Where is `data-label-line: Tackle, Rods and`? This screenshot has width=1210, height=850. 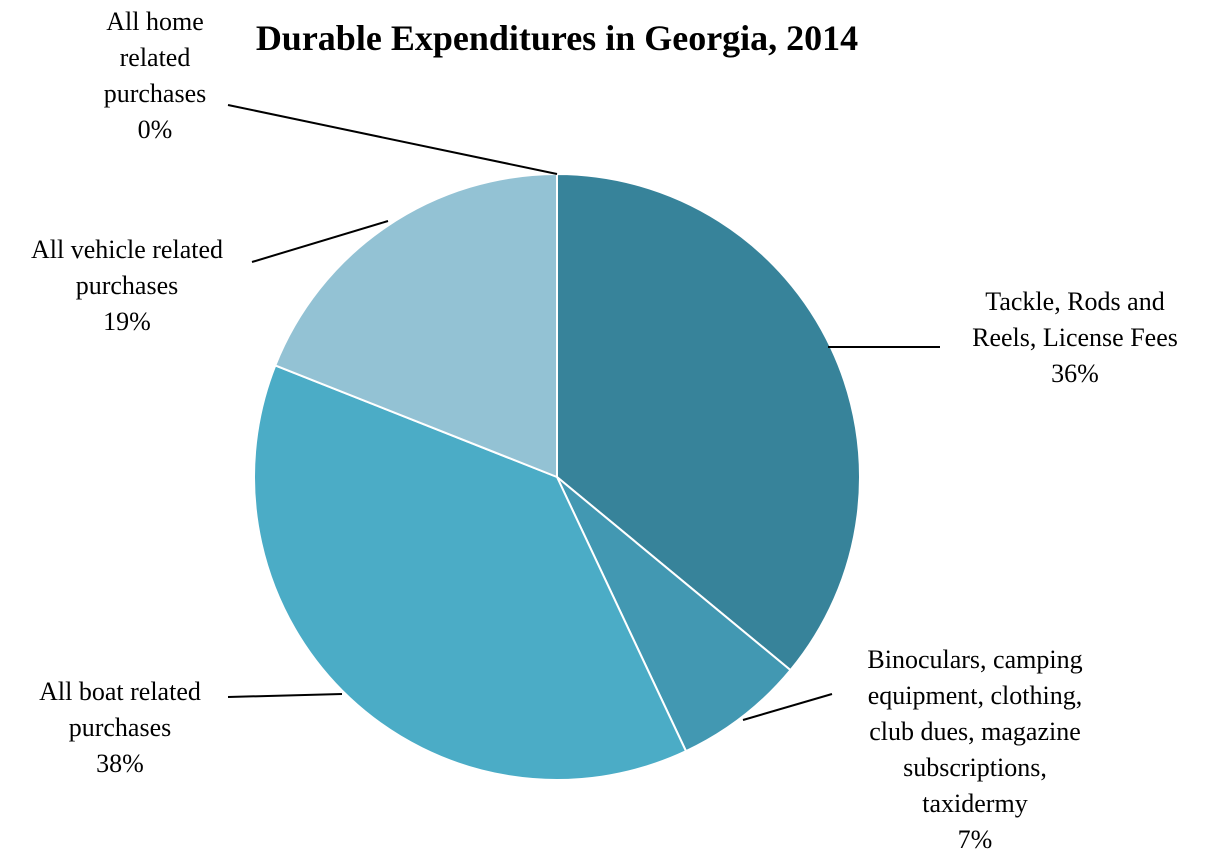
data-label-line: Tackle, Rods and is located at coordinates (1074, 301).